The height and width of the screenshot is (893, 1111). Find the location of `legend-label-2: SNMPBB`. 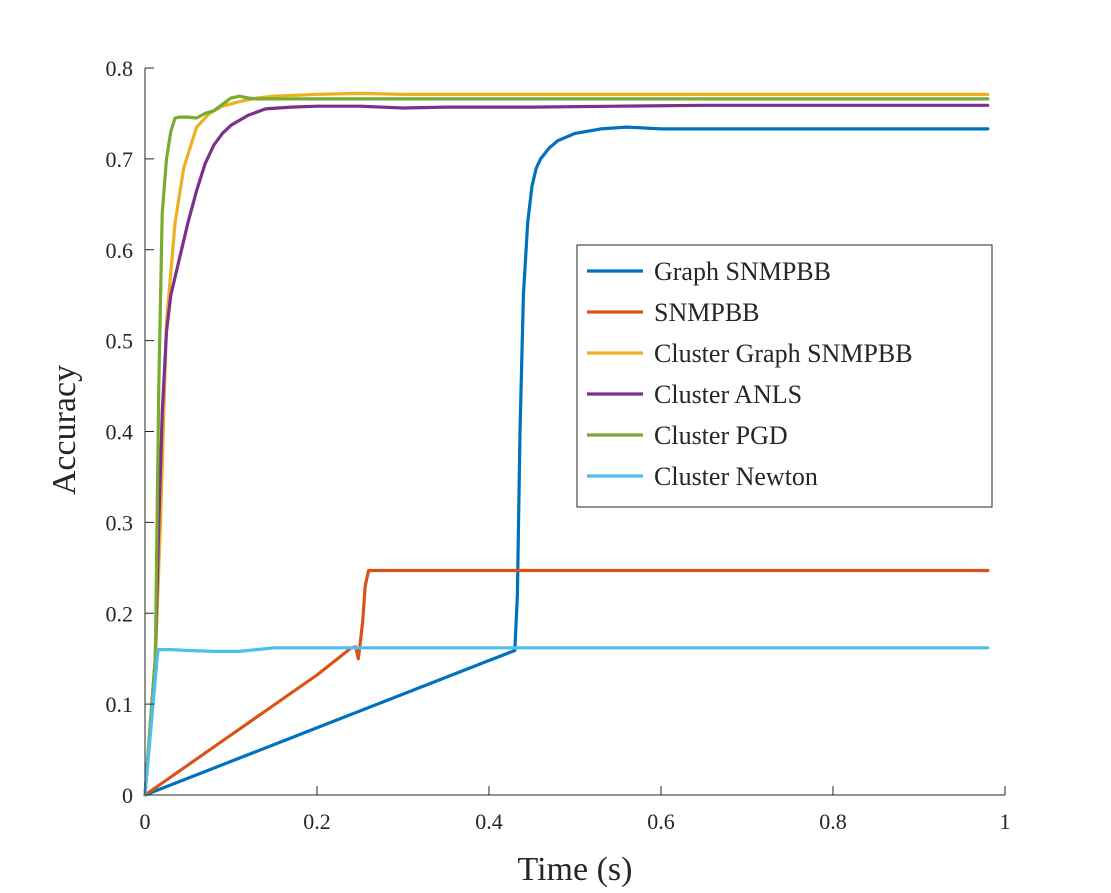

legend-label-2: SNMPBB is located at coordinates (707, 312).